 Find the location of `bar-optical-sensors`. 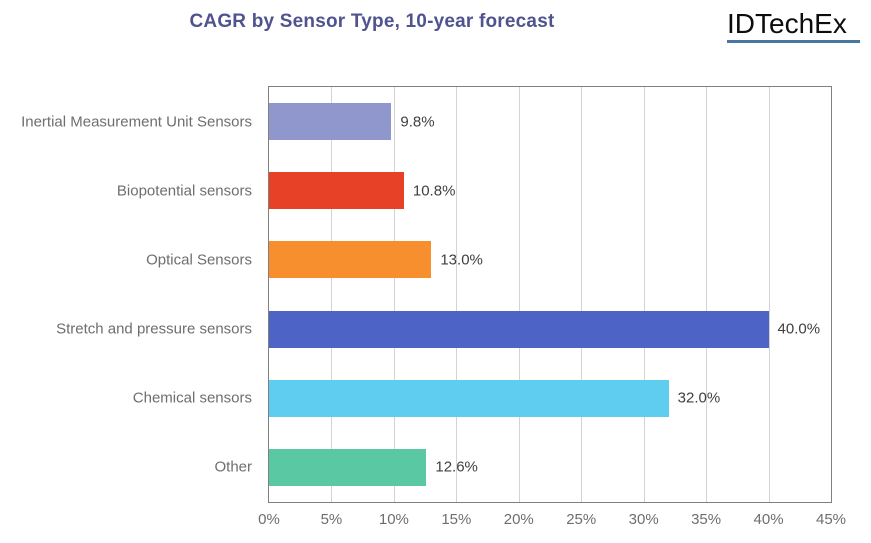

bar-optical-sensors is located at coordinates (350, 260).